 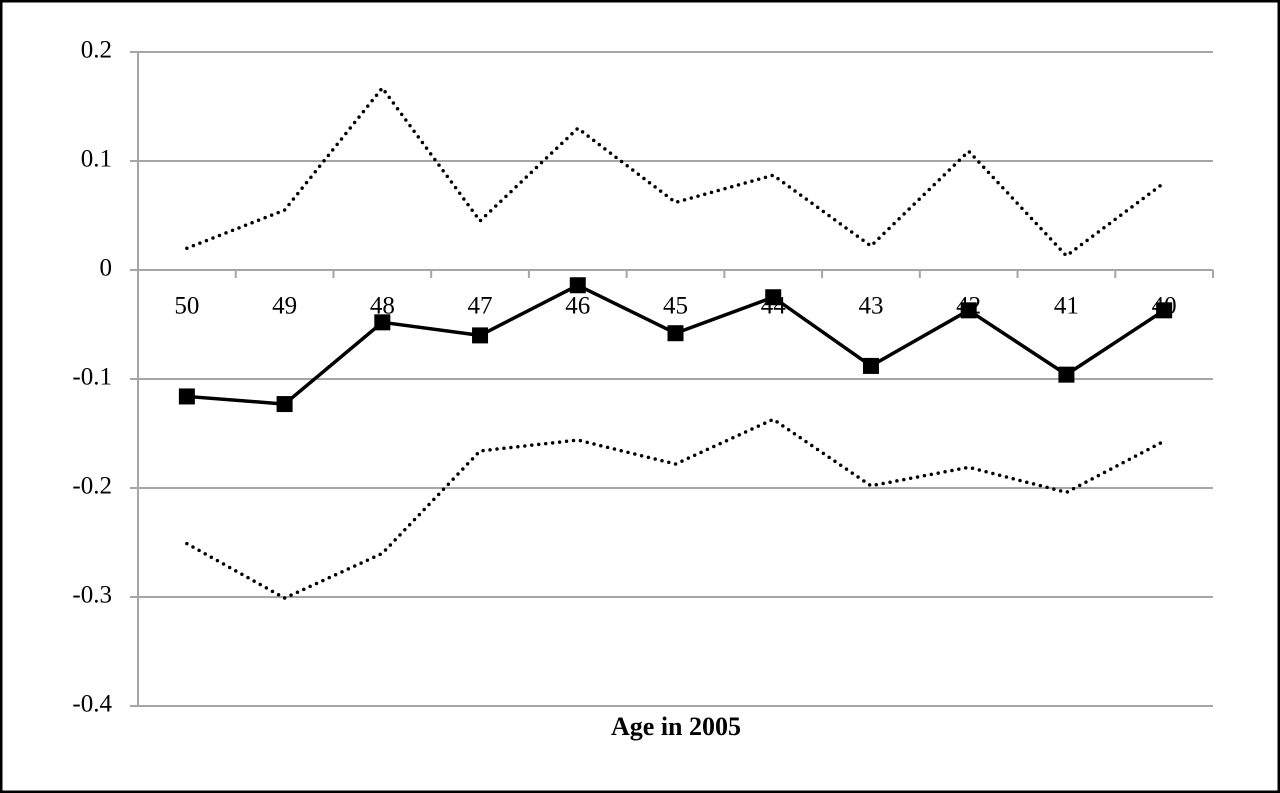 I want to click on x-tick-label: 46, so click(x=577, y=306).